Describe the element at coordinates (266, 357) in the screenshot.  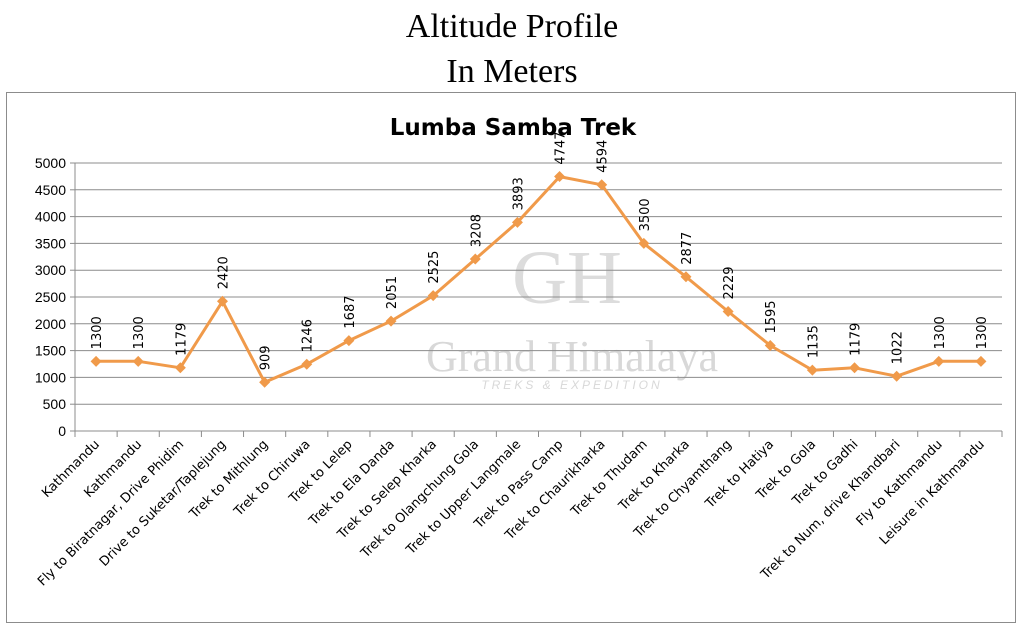
I see `data-label: 909` at that location.